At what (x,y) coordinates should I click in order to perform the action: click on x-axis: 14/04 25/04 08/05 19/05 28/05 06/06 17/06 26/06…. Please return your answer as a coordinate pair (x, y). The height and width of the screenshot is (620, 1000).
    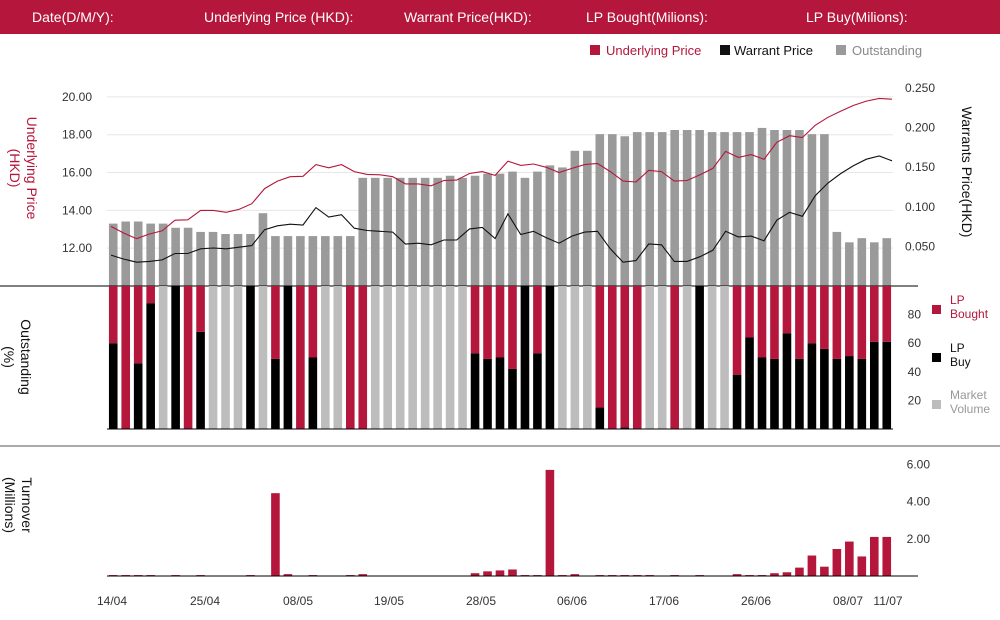
    Looking at the image, I should click on (500, 601).